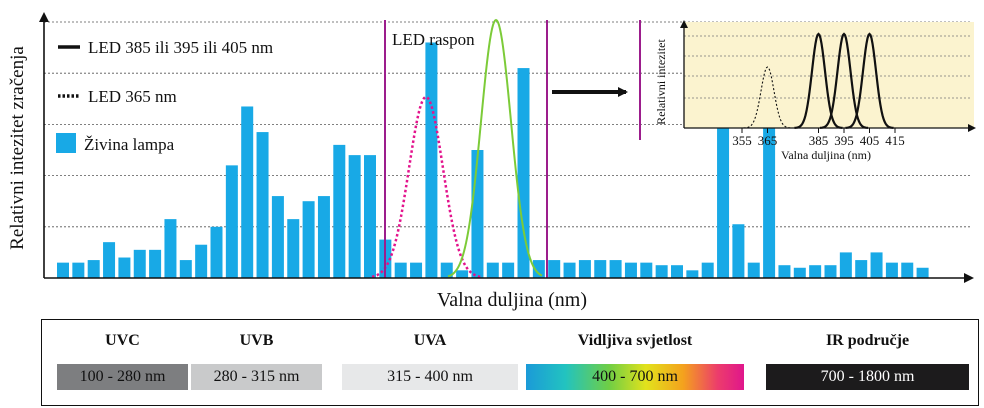  I want to click on spectrum-band: IR područje 700 - 1800 nm, so click(867, 362).